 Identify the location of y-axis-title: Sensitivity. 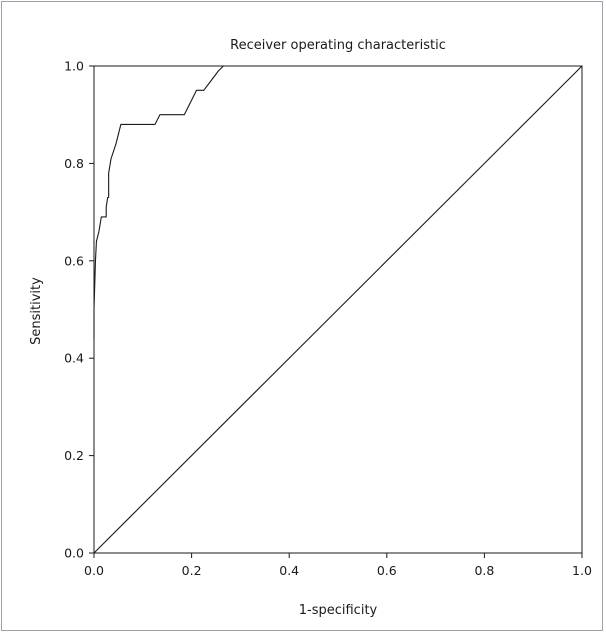
(36, 311).